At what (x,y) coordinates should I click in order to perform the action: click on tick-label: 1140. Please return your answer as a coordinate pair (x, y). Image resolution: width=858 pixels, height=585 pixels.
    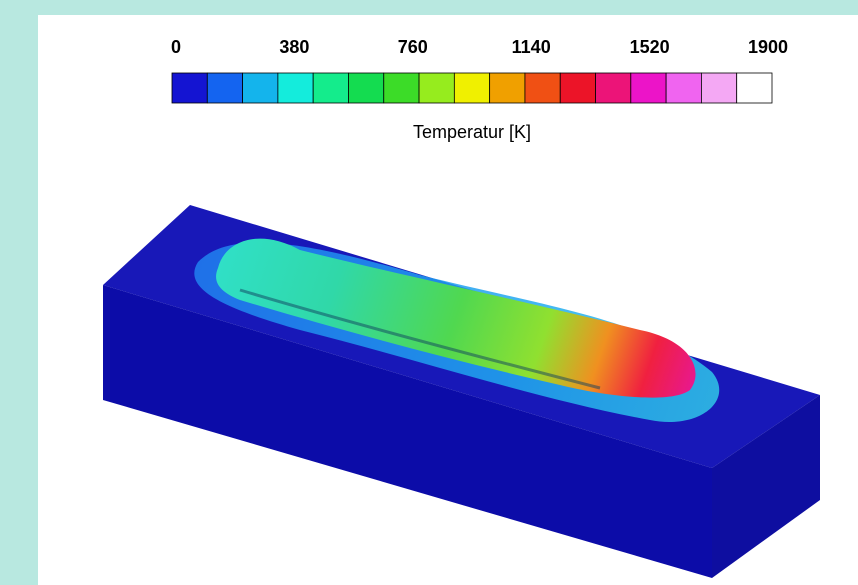
    Looking at the image, I should click on (531, 47).